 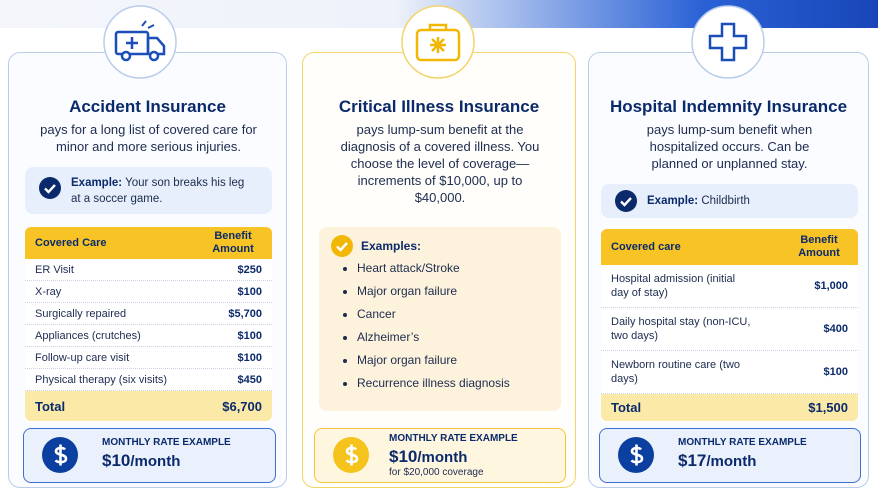 I want to click on card-title: Accident Insurance, so click(x=147, y=106).